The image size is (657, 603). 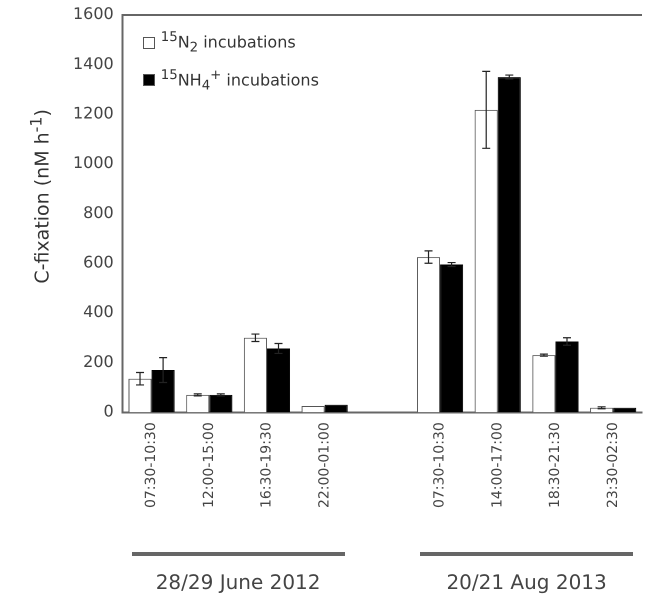 What do you see at coordinates (93, 63) in the screenshot?
I see `y-tick-label: 1400` at bounding box center [93, 63].